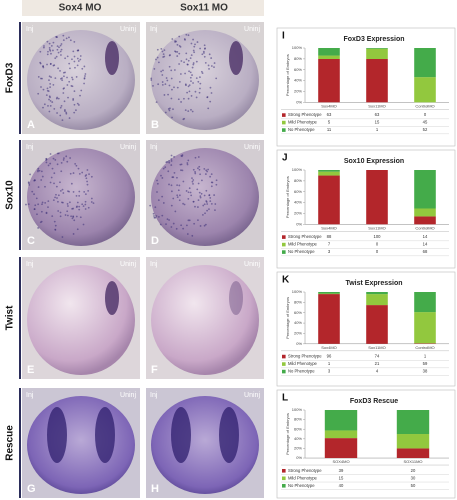 Image resolution: width=457 pixels, height=500 pixels. I want to click on table-value: 59, so click(425, 363).